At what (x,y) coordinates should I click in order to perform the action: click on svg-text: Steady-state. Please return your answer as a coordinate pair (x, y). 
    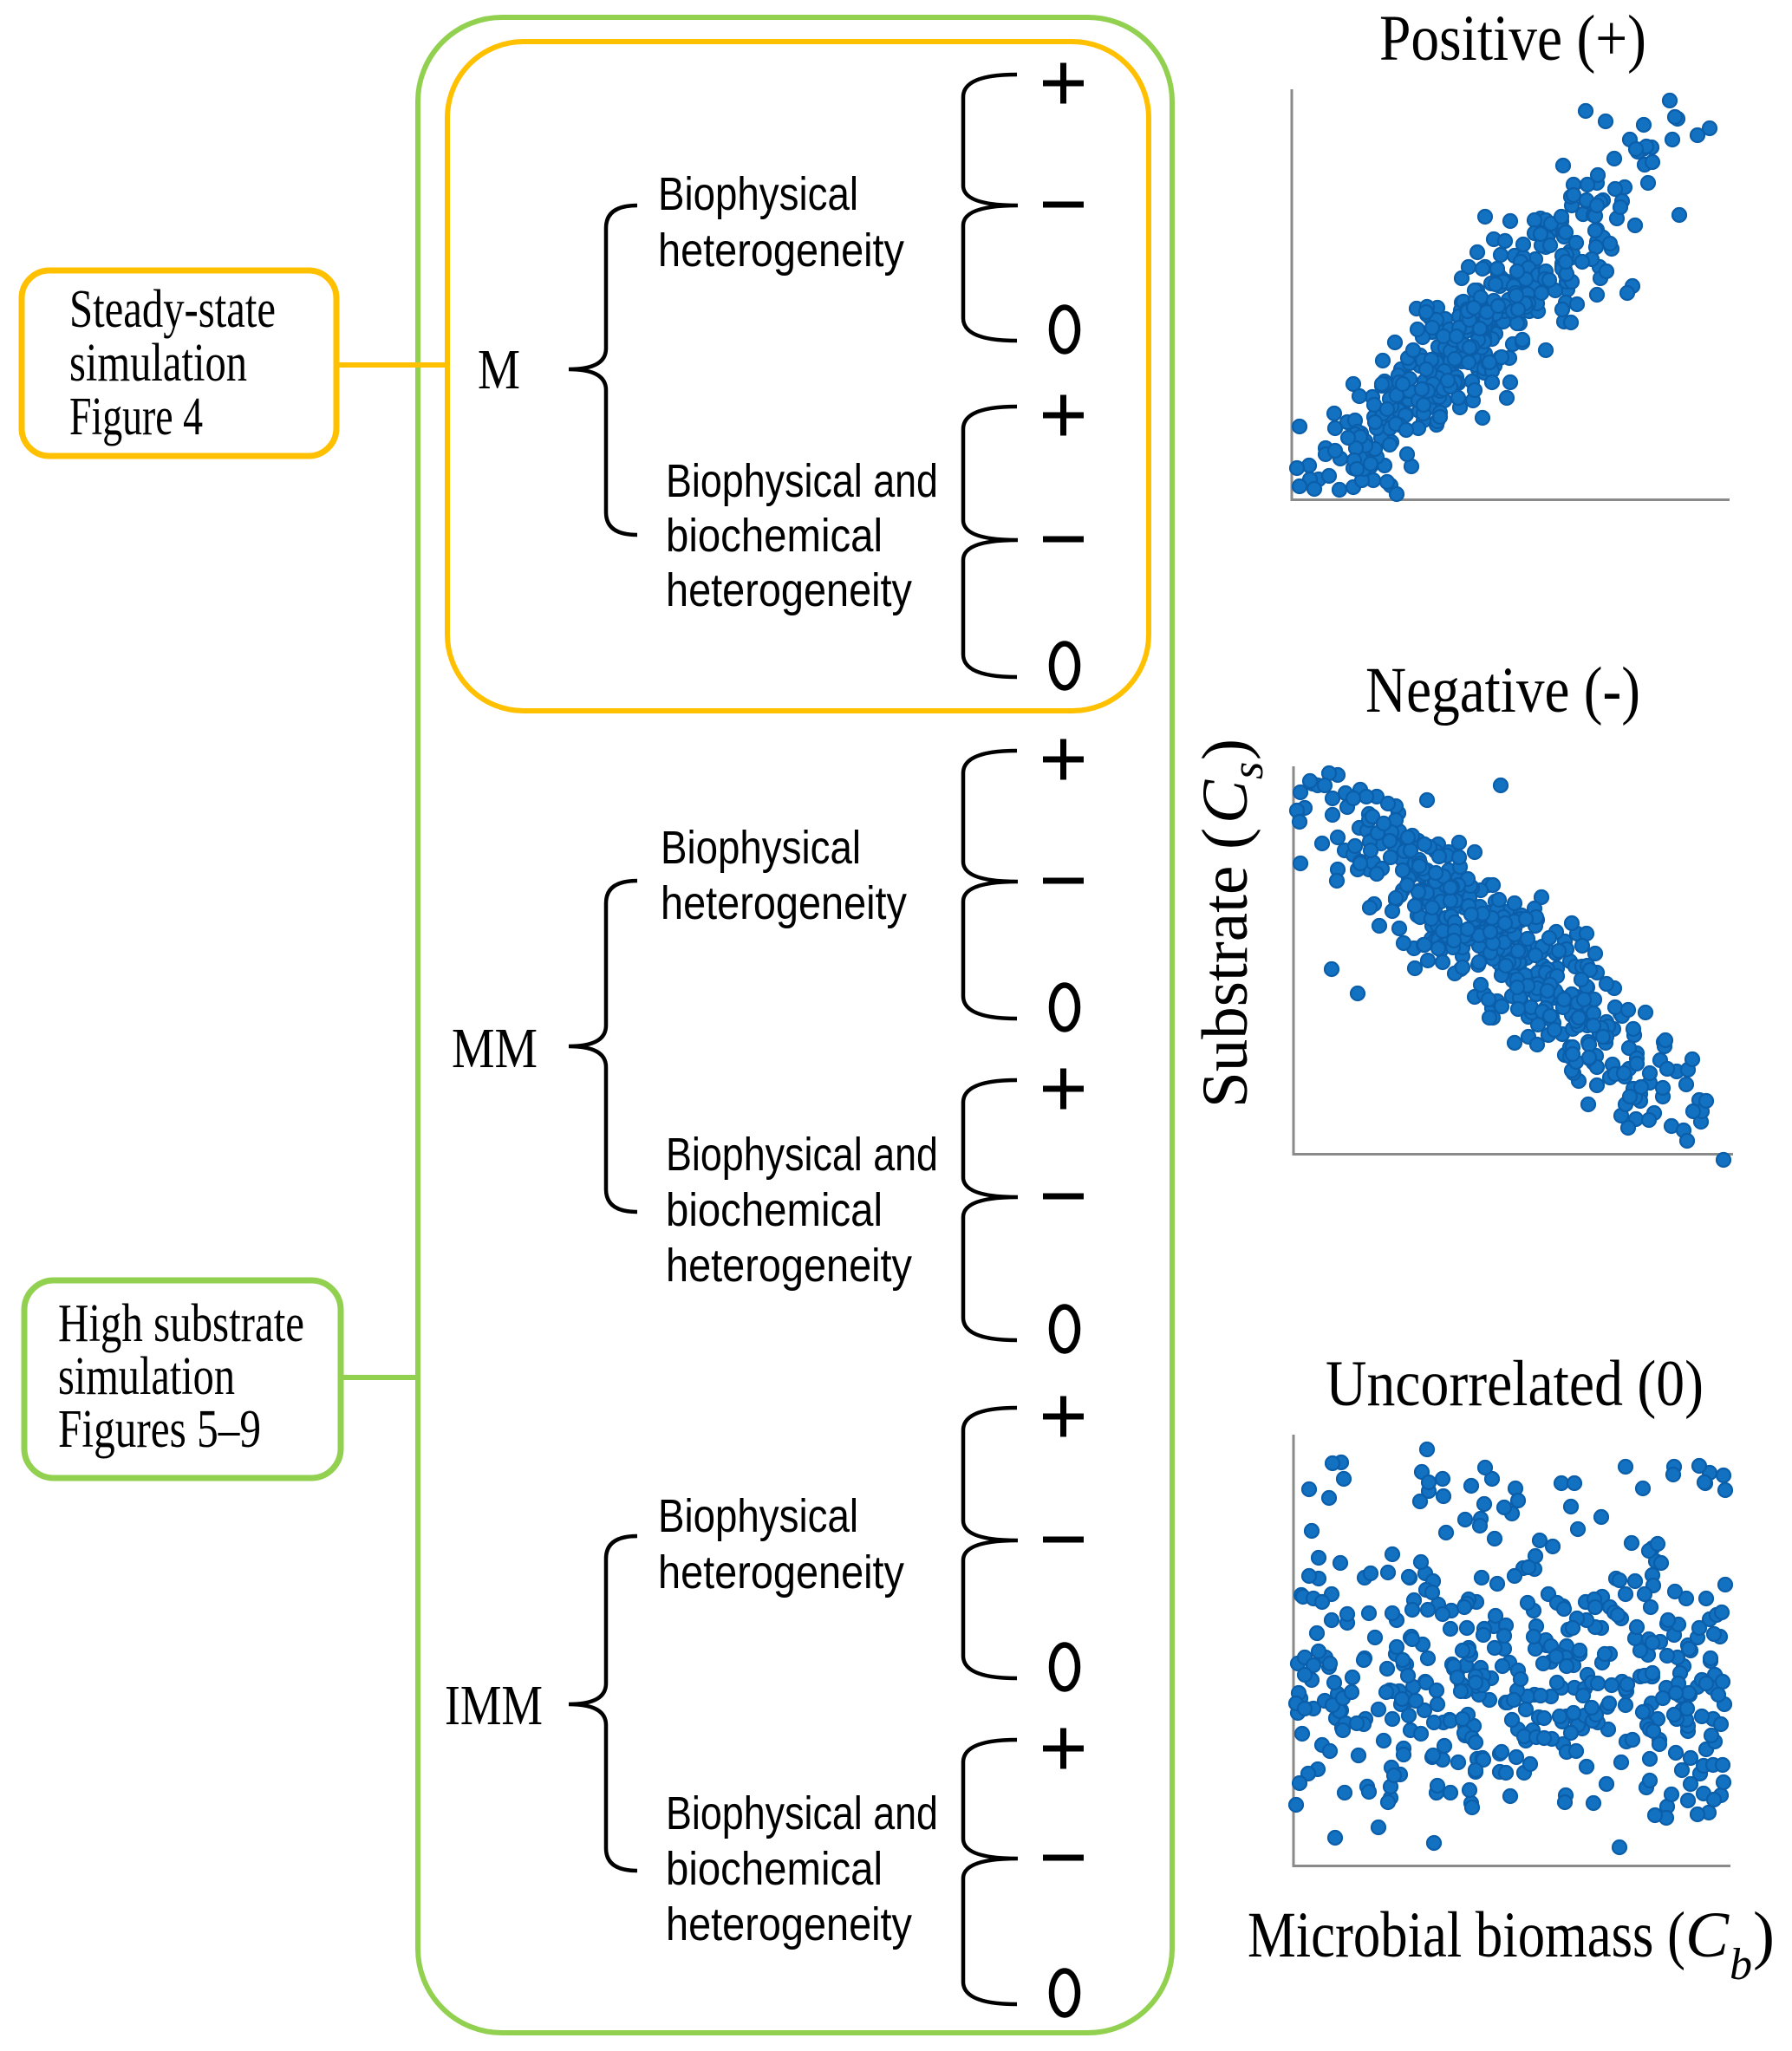
    Looking at the image, I should click on (172, 309).